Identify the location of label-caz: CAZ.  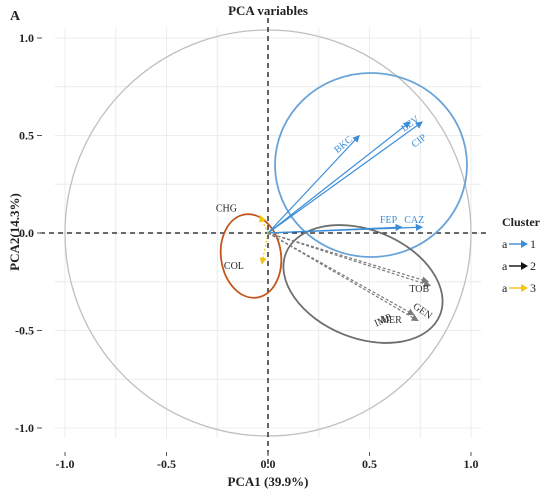
(414, 220).